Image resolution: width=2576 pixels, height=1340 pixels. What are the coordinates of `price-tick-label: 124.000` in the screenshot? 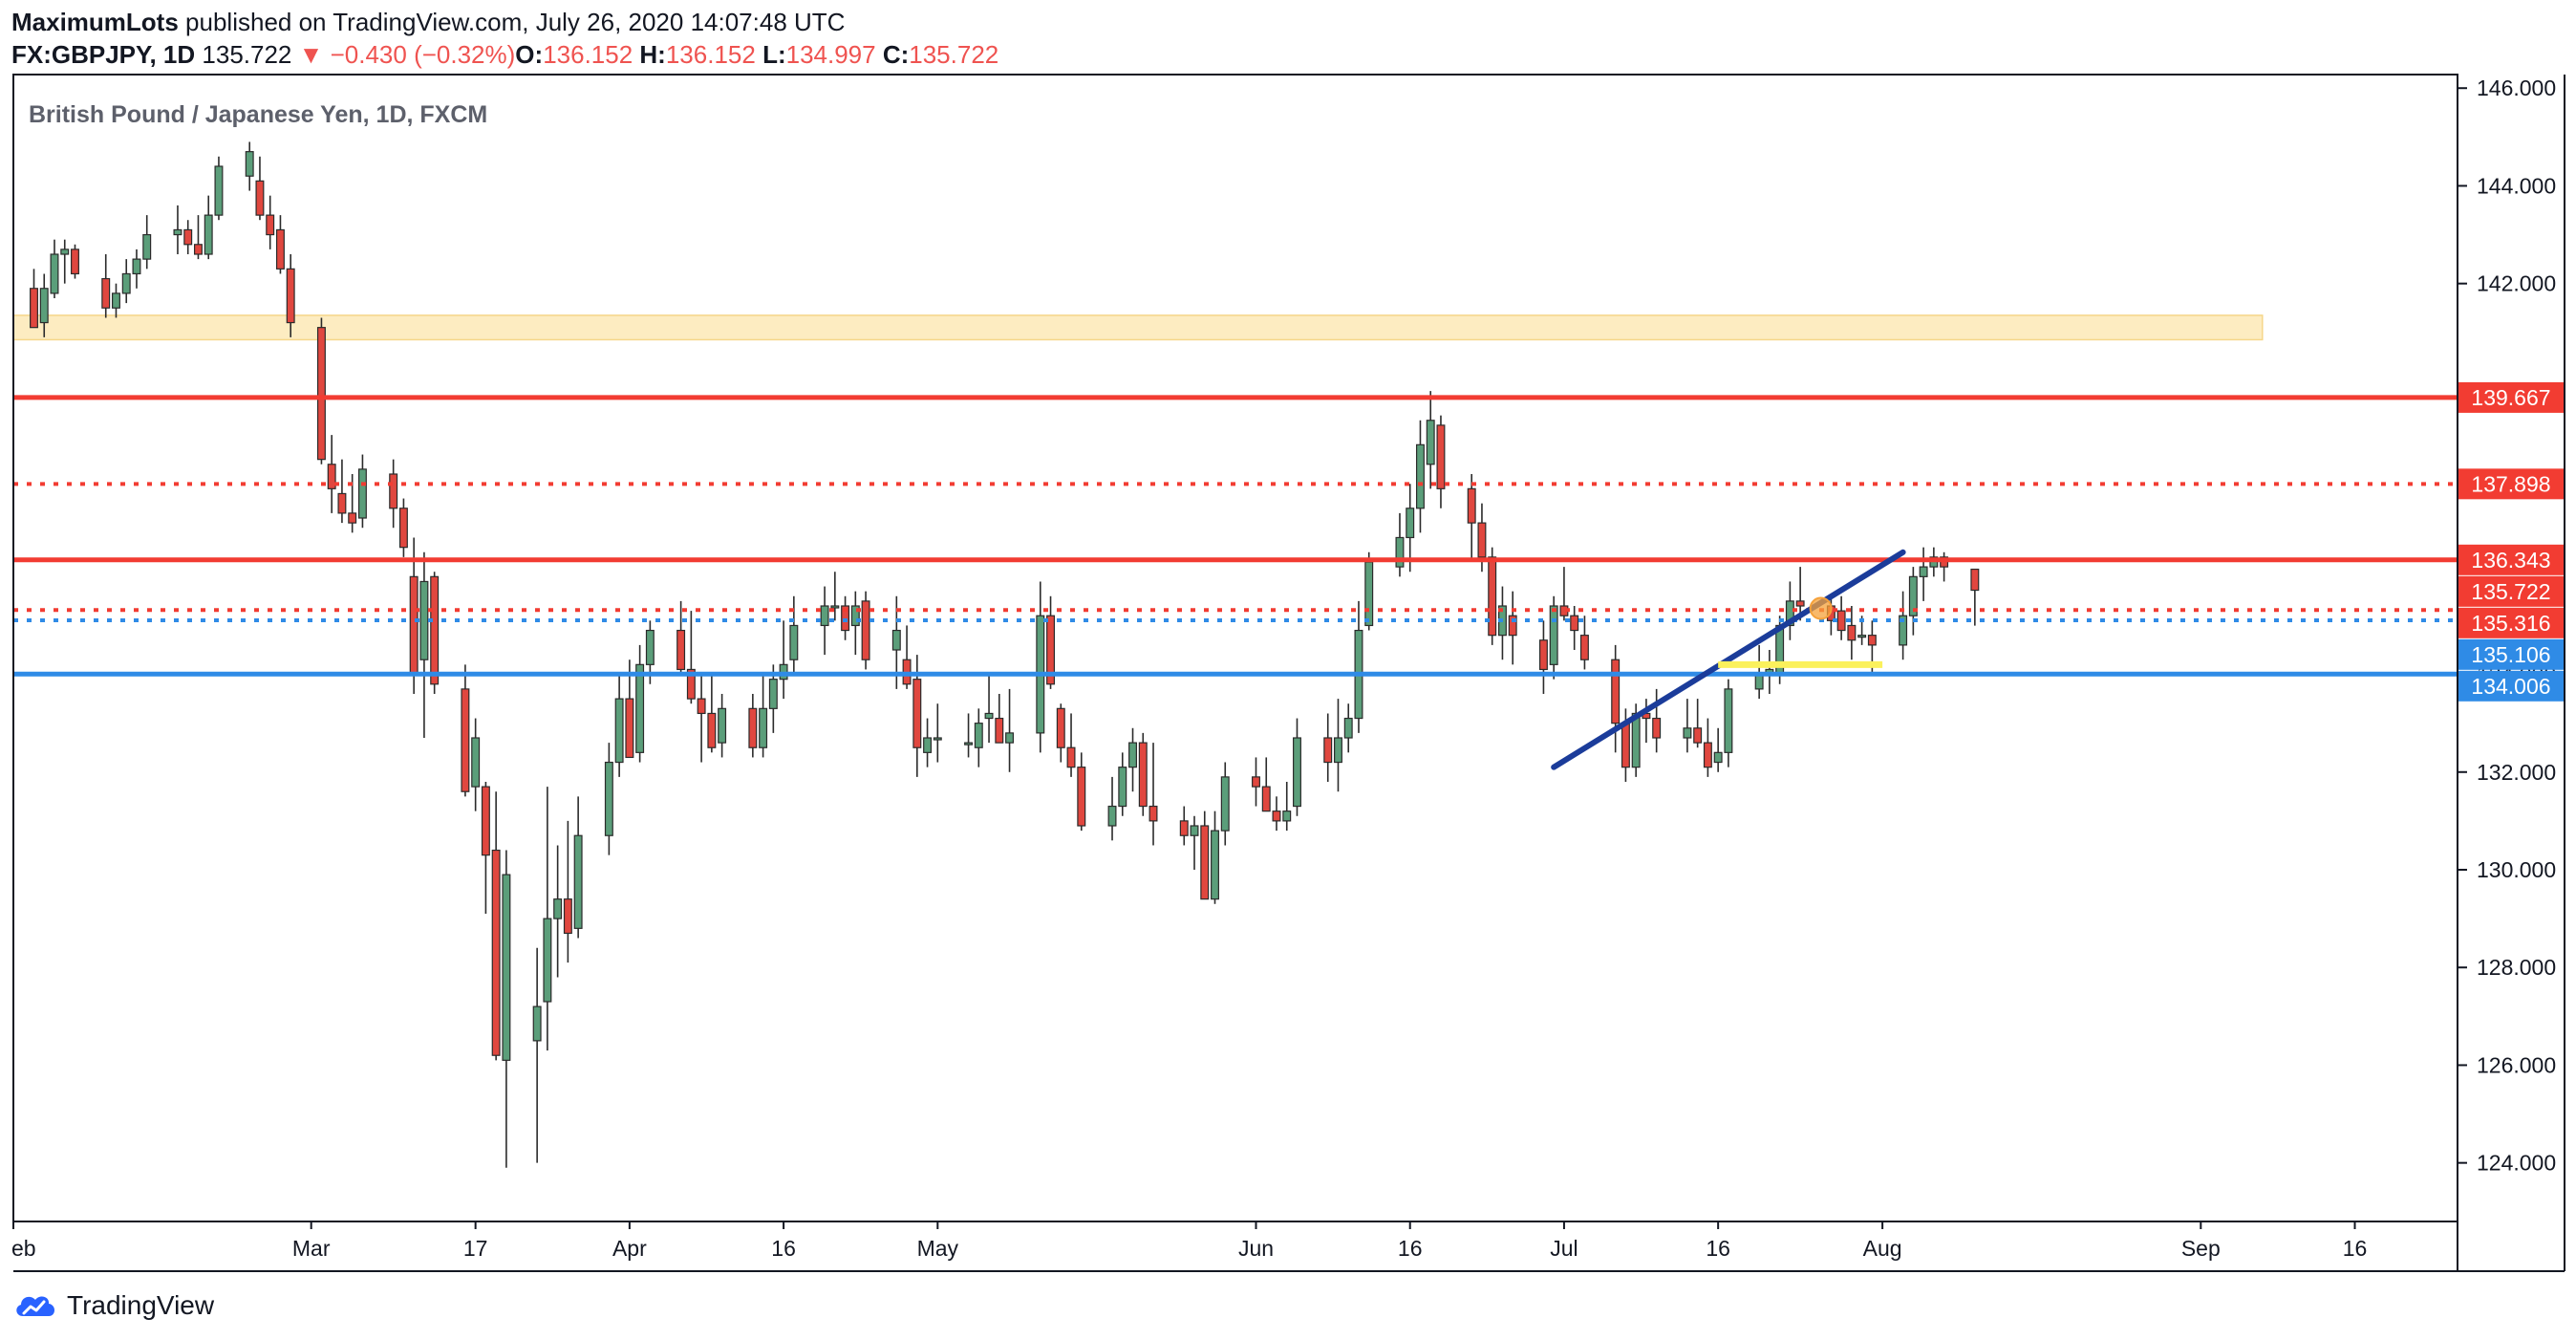 It's located at (2516, 1163).